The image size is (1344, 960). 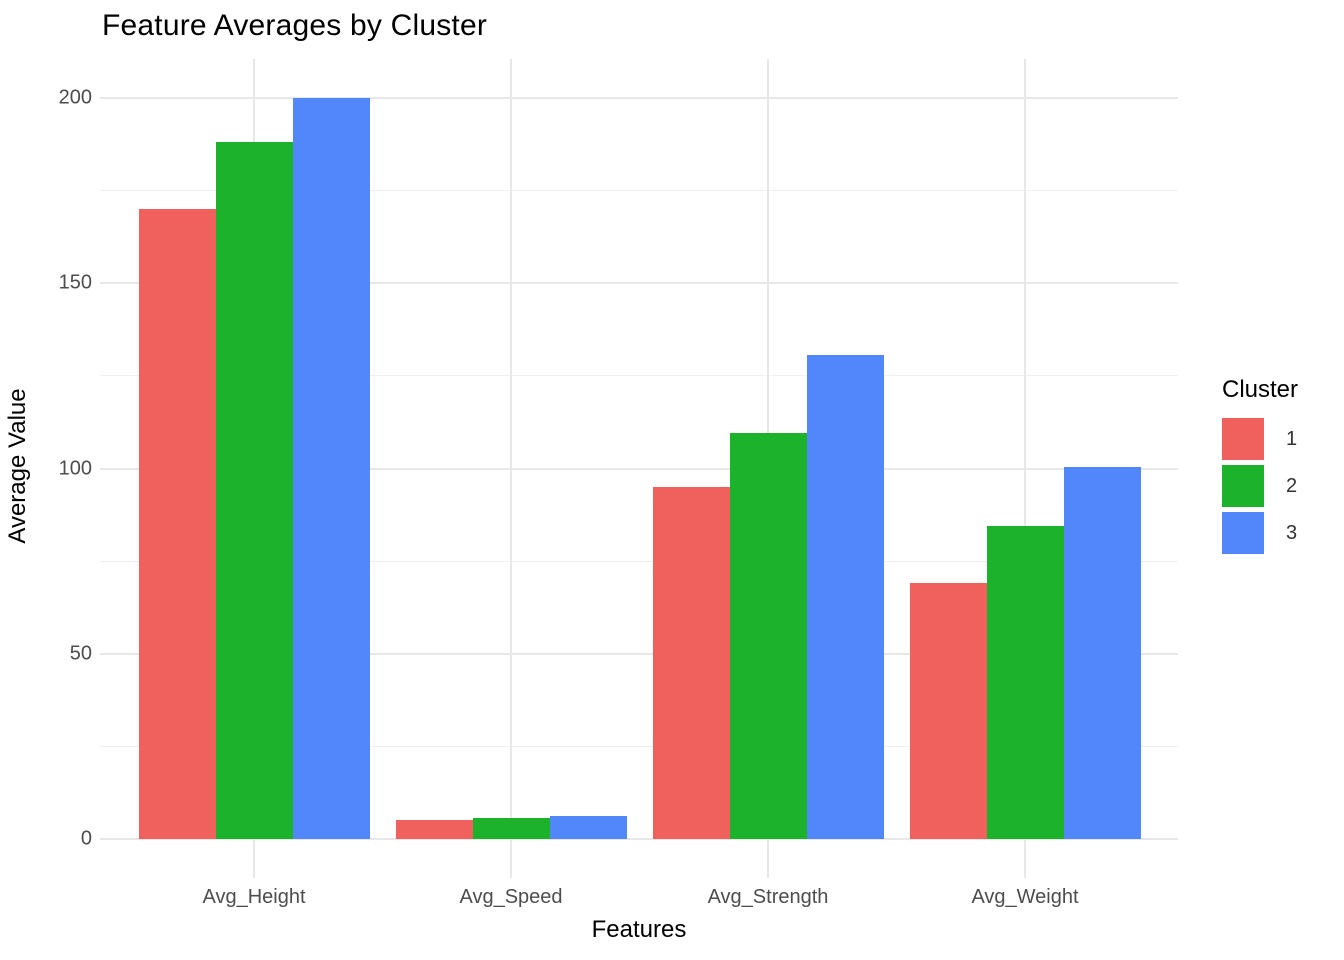 What do you see at coordinates (639, 839) in the screenshot?
I see `gridline-major-y0` at bounding box center [639, 839].